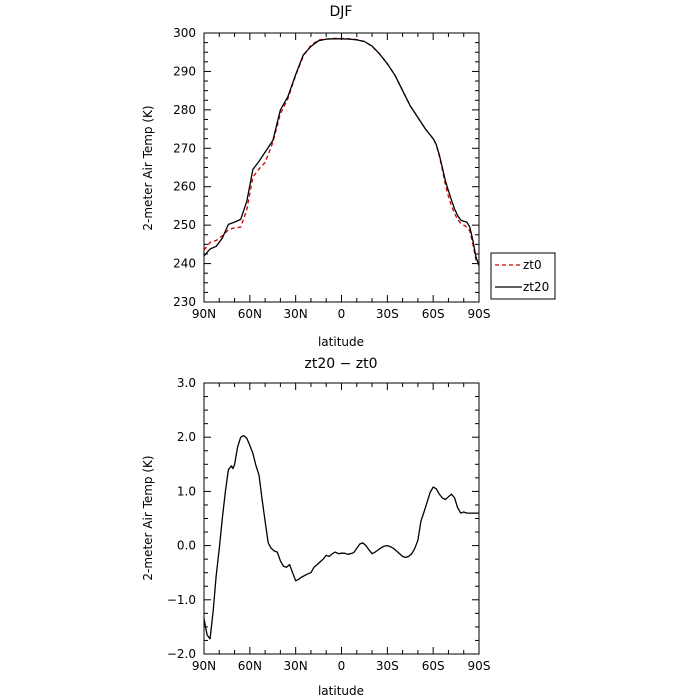  I want to click on y-tick-label: 300, so click(184, 33).